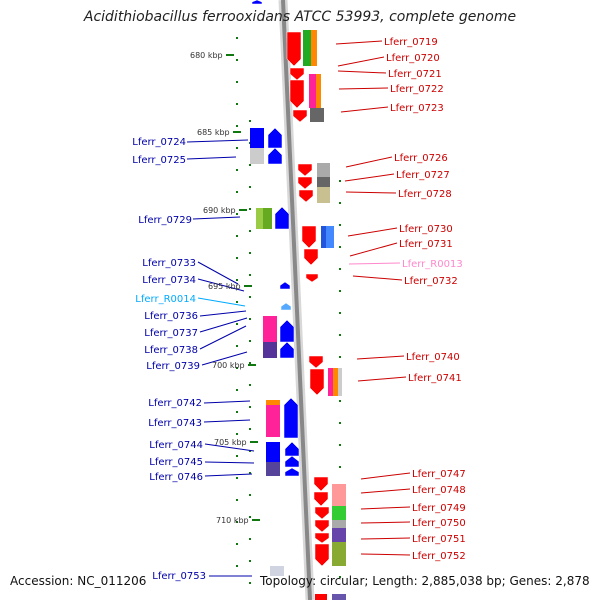 The image size is (600, 600). I want to click on gene-label: Lferr_0739, so click(173, 366).